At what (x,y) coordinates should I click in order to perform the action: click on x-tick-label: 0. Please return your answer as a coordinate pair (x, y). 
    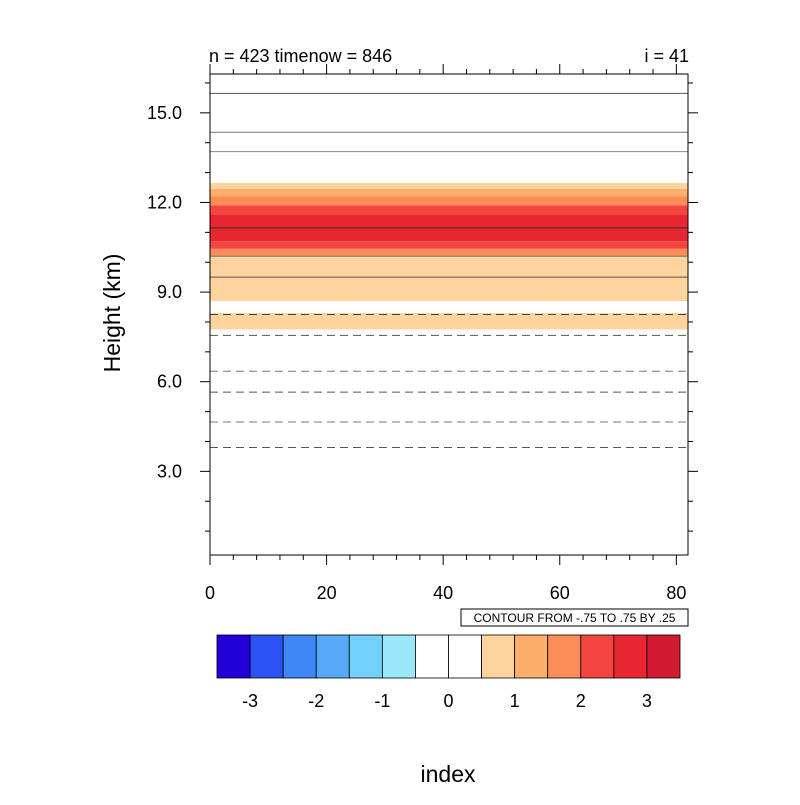
    Looking at the image, I should click on (210, 593).